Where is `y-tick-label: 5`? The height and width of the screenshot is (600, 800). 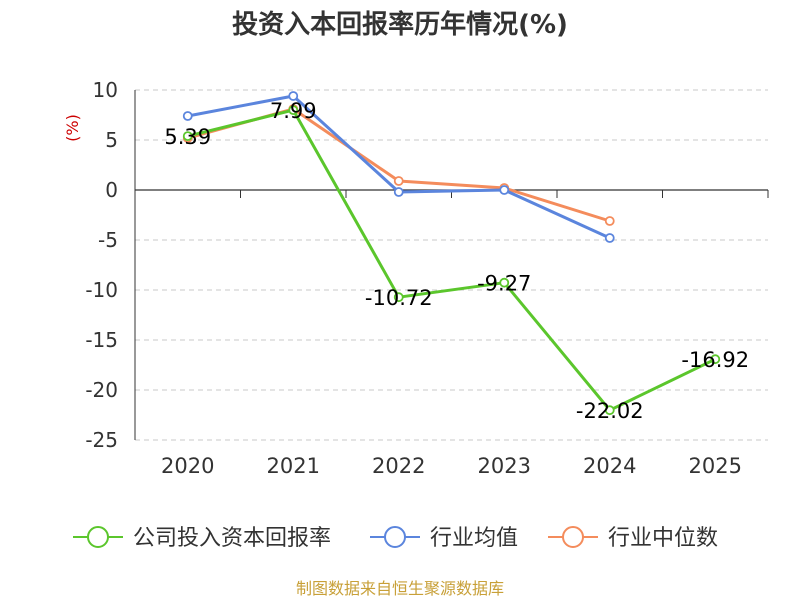
y-tick-label: 5 is located at coordinates (111, 140).